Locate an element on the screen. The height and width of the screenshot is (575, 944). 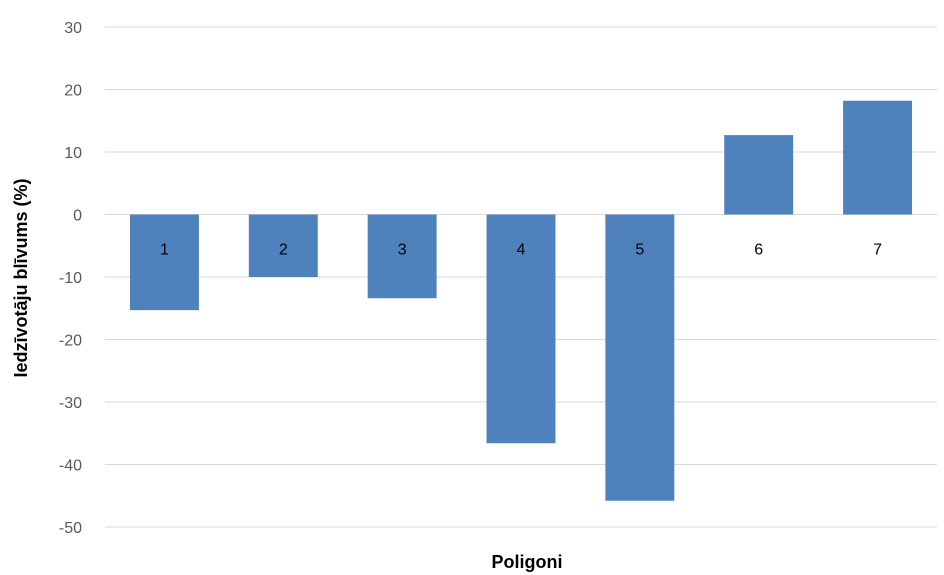
category-label: 4 is located at coordinates (521, 250).